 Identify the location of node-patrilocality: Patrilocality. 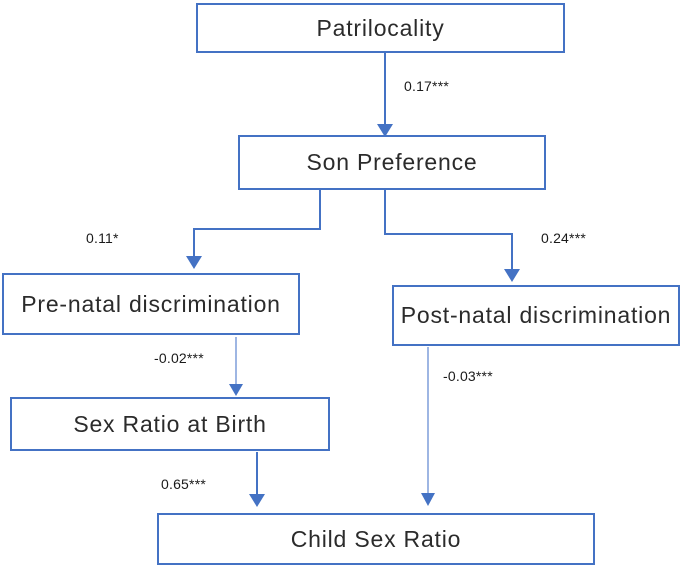
(380, 28).